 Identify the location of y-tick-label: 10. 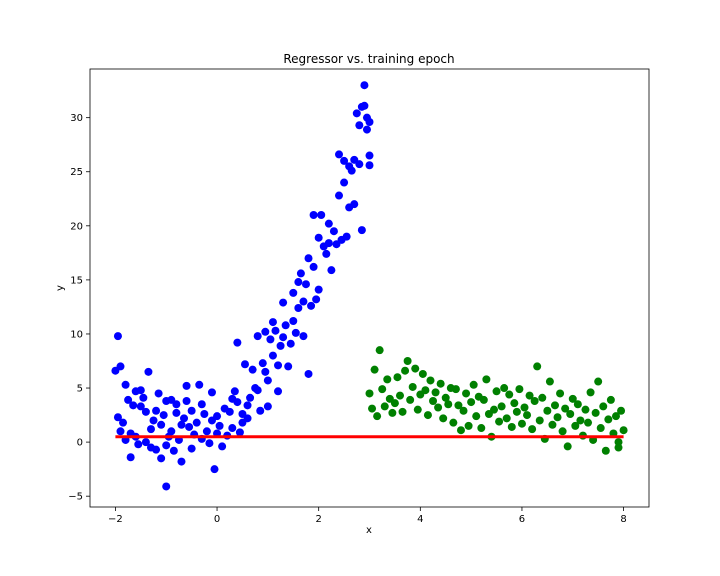
(76, 334).